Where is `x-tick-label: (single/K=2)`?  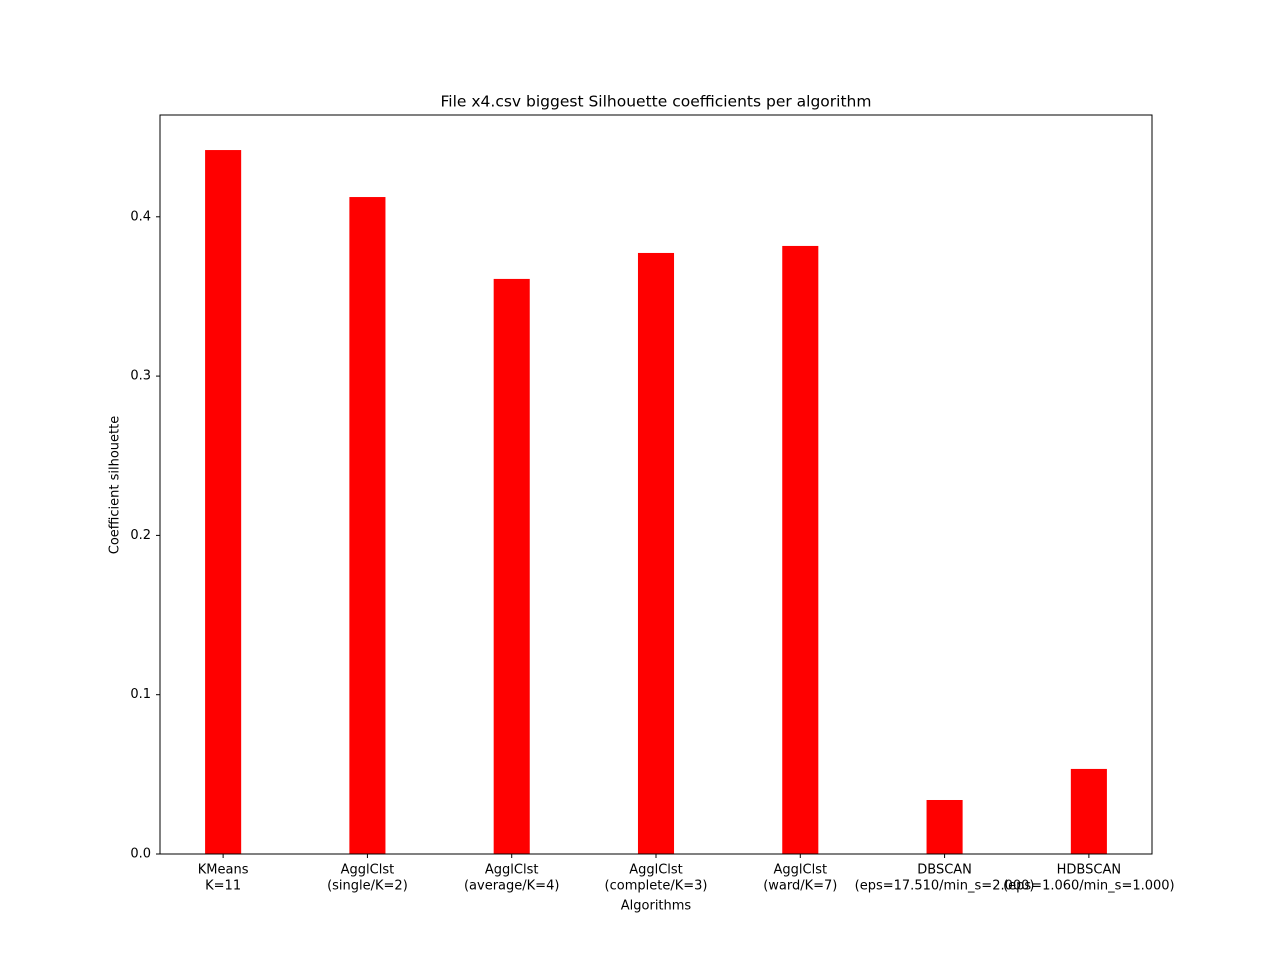
x-tick-label: (single/K=2) is located at coordinates (367, 886).